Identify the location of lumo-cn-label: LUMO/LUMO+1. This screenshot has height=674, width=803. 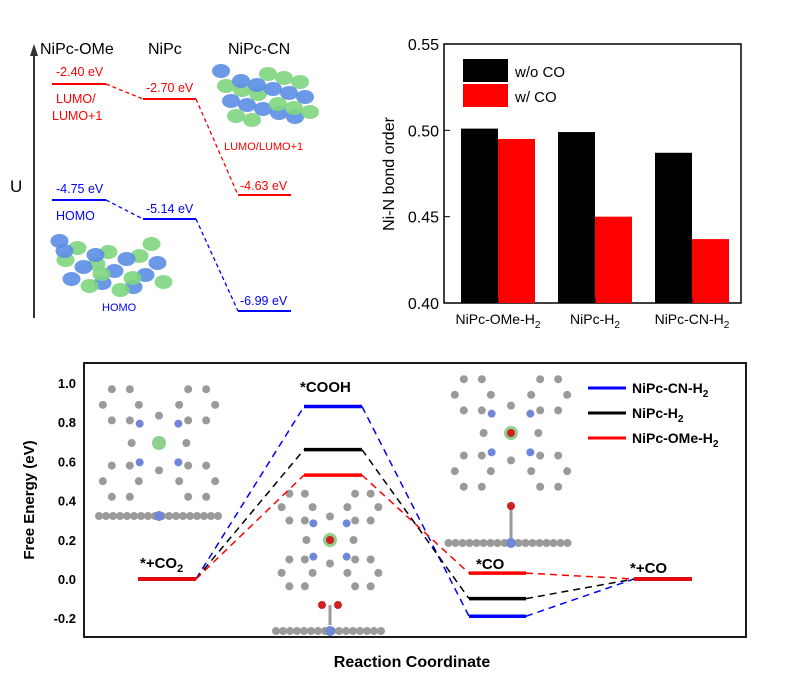
(263, 147).